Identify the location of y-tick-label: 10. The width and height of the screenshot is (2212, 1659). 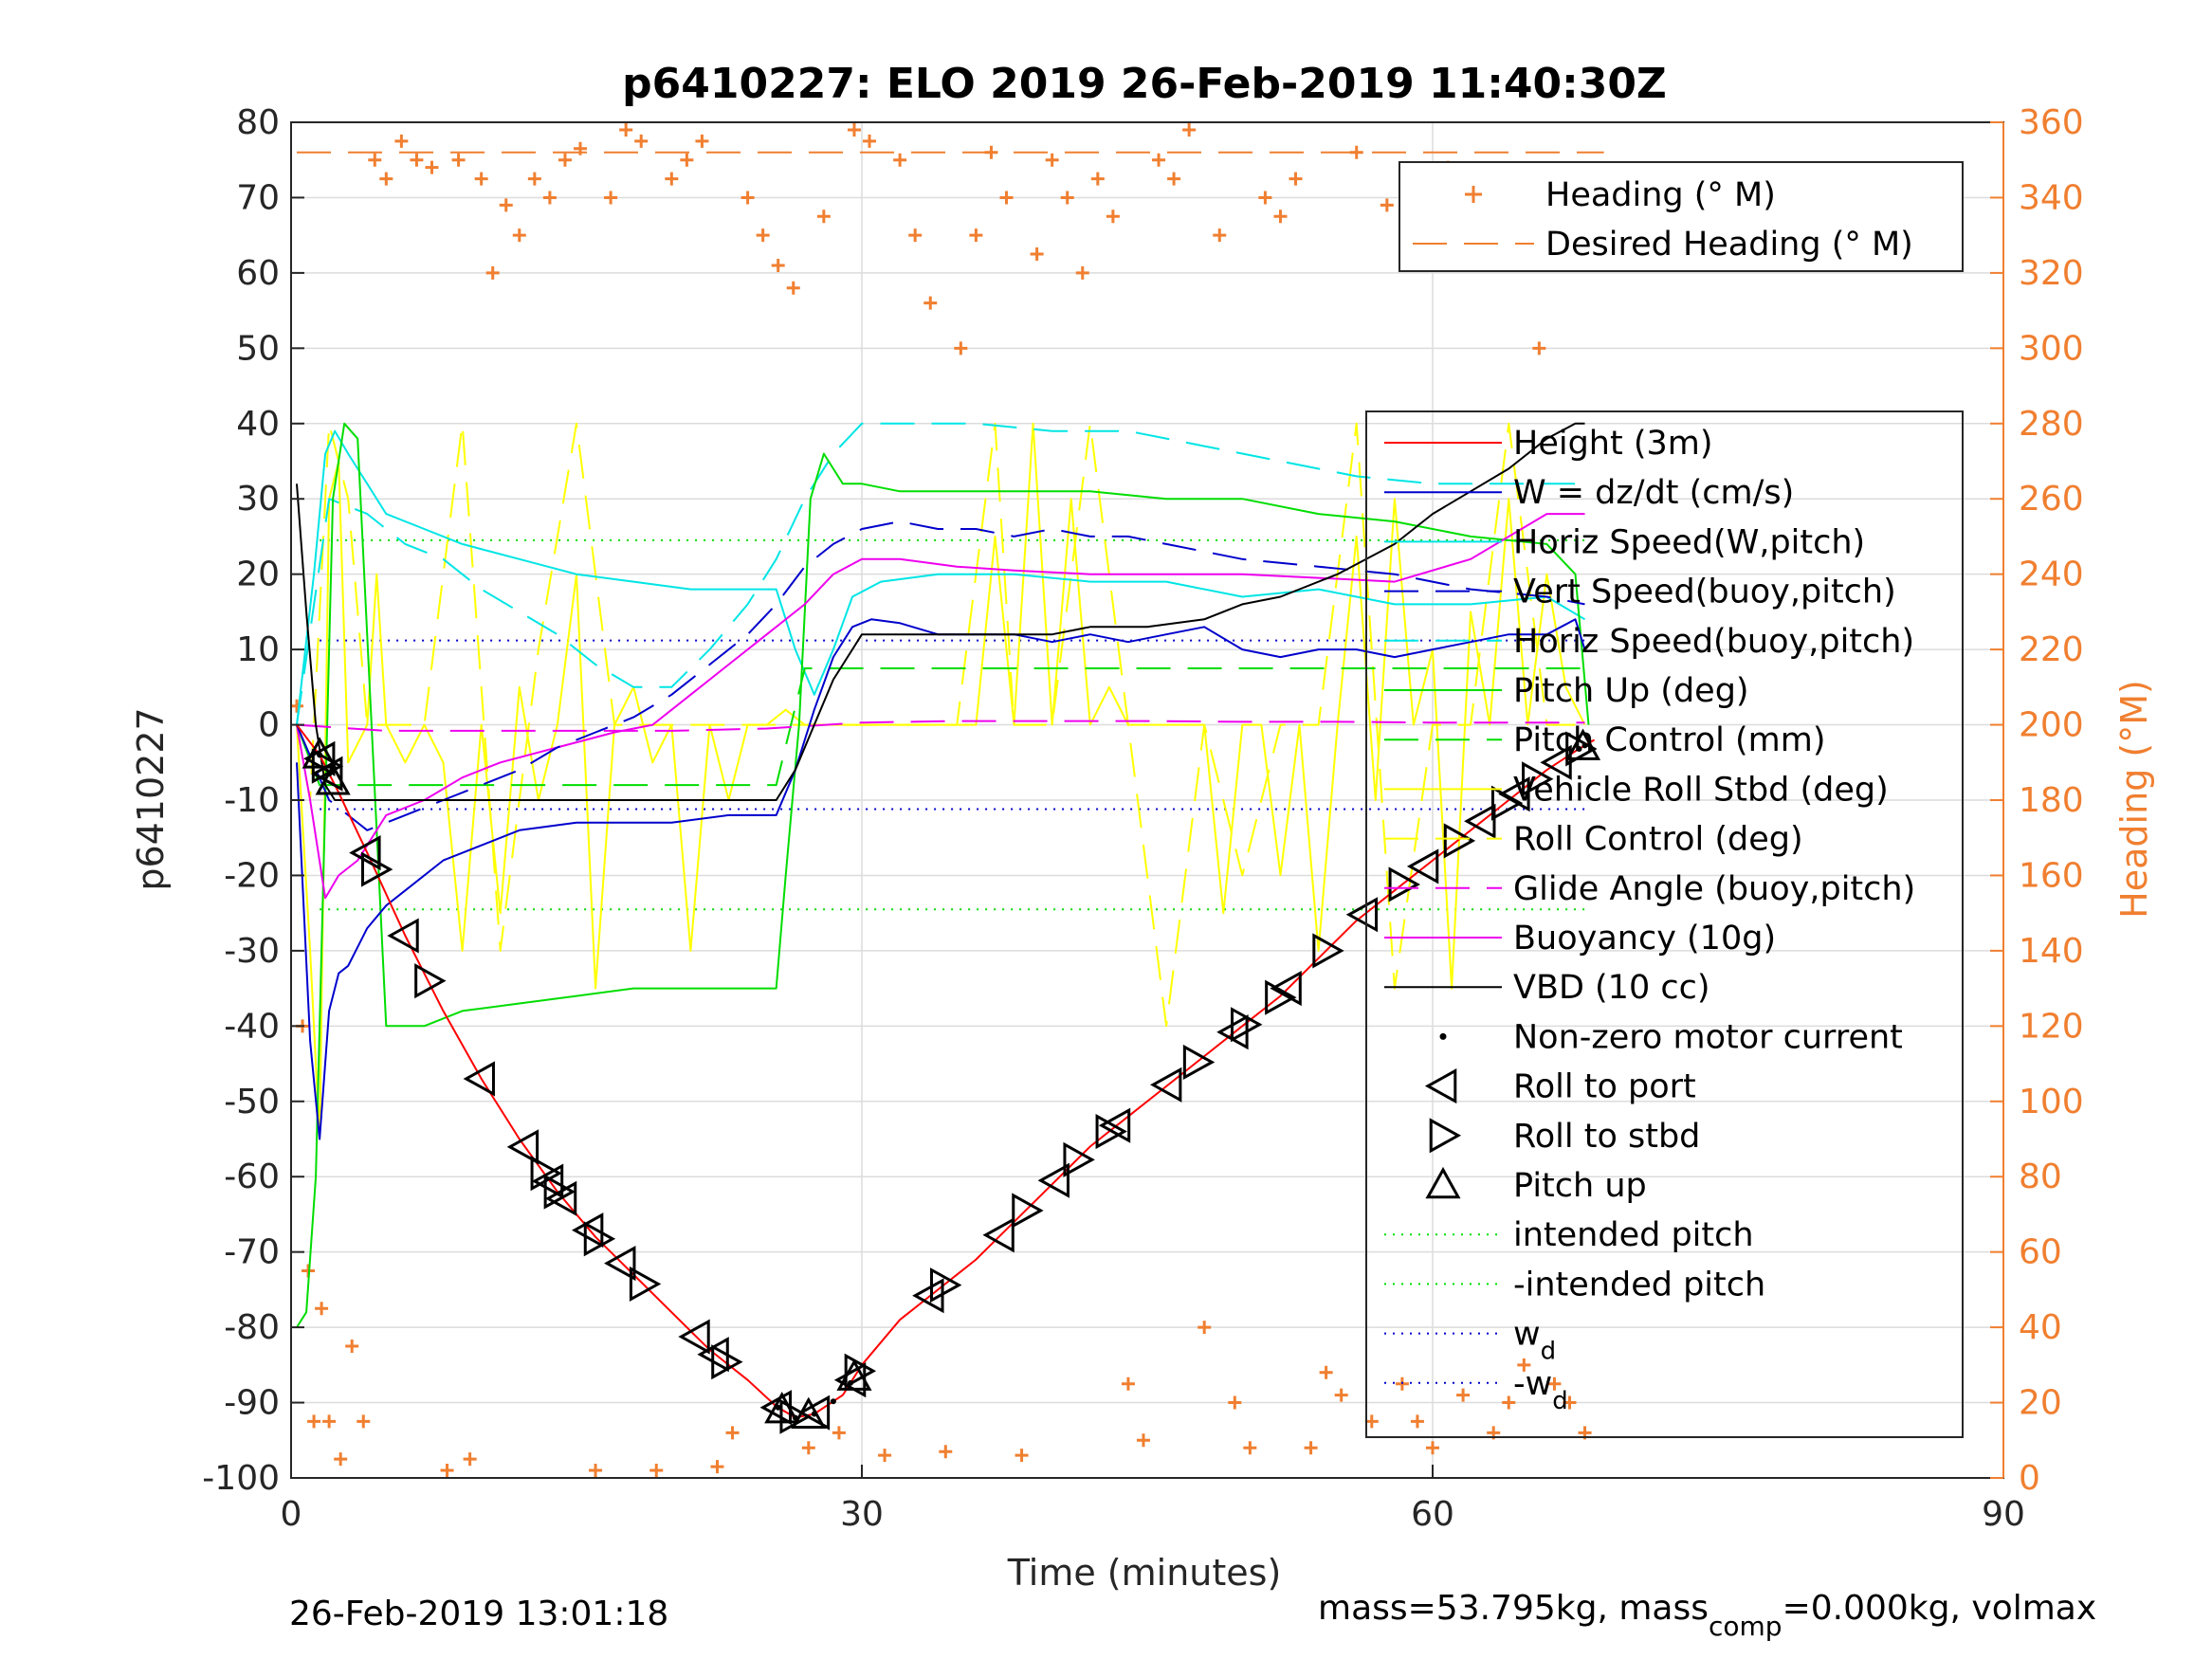
(258, 649).